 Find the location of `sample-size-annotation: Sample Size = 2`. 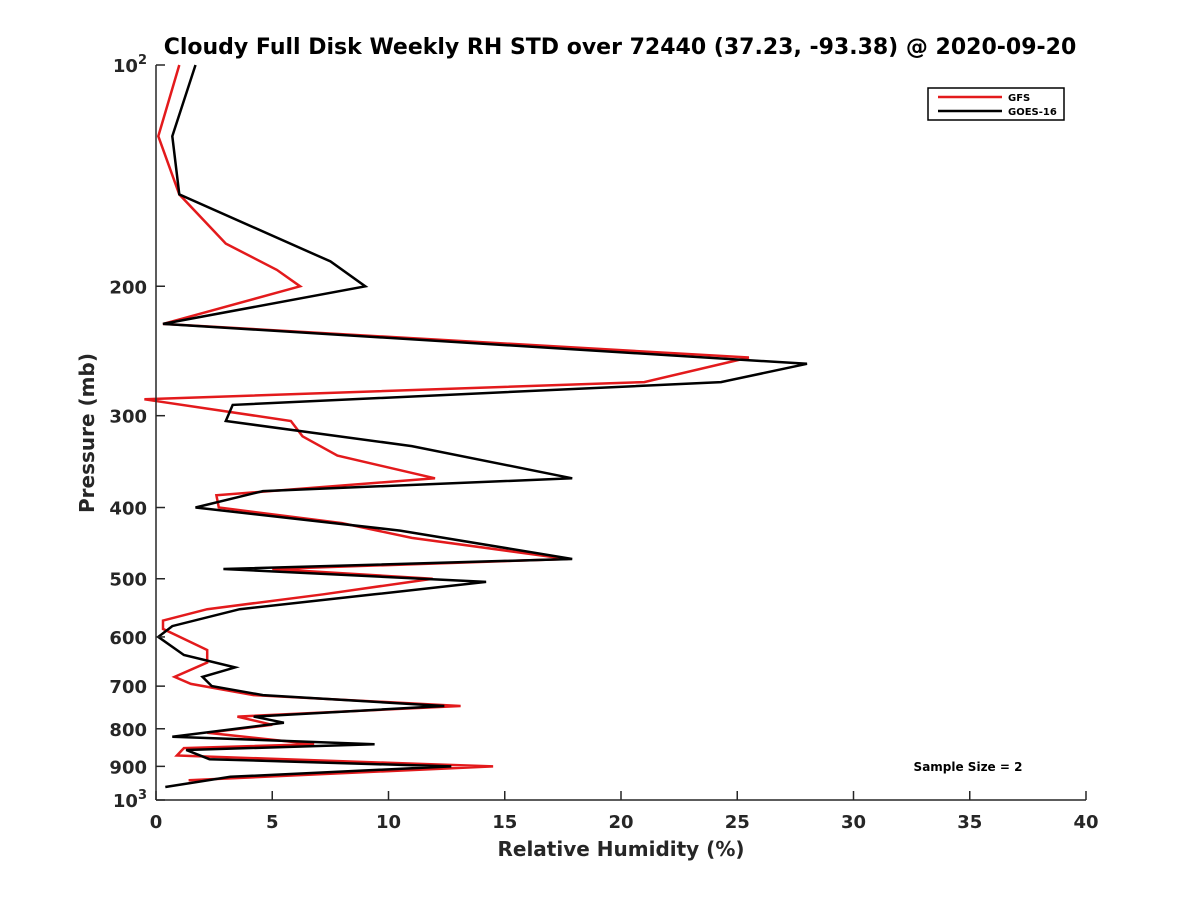

sample-size-annotation: Sample Size = 2 is located at coordinates (968, 767).